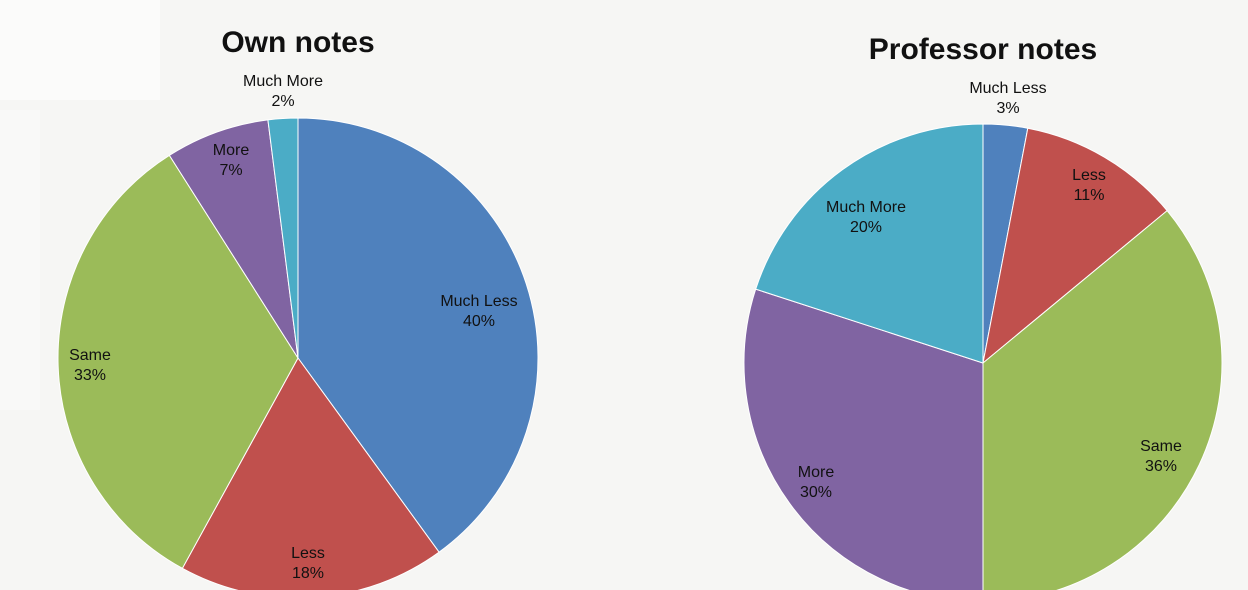  What do you see at coordinates (90, 375) in the screenshot?
I see `slice-percent-same: 33%` at bounding box center [90, 375].